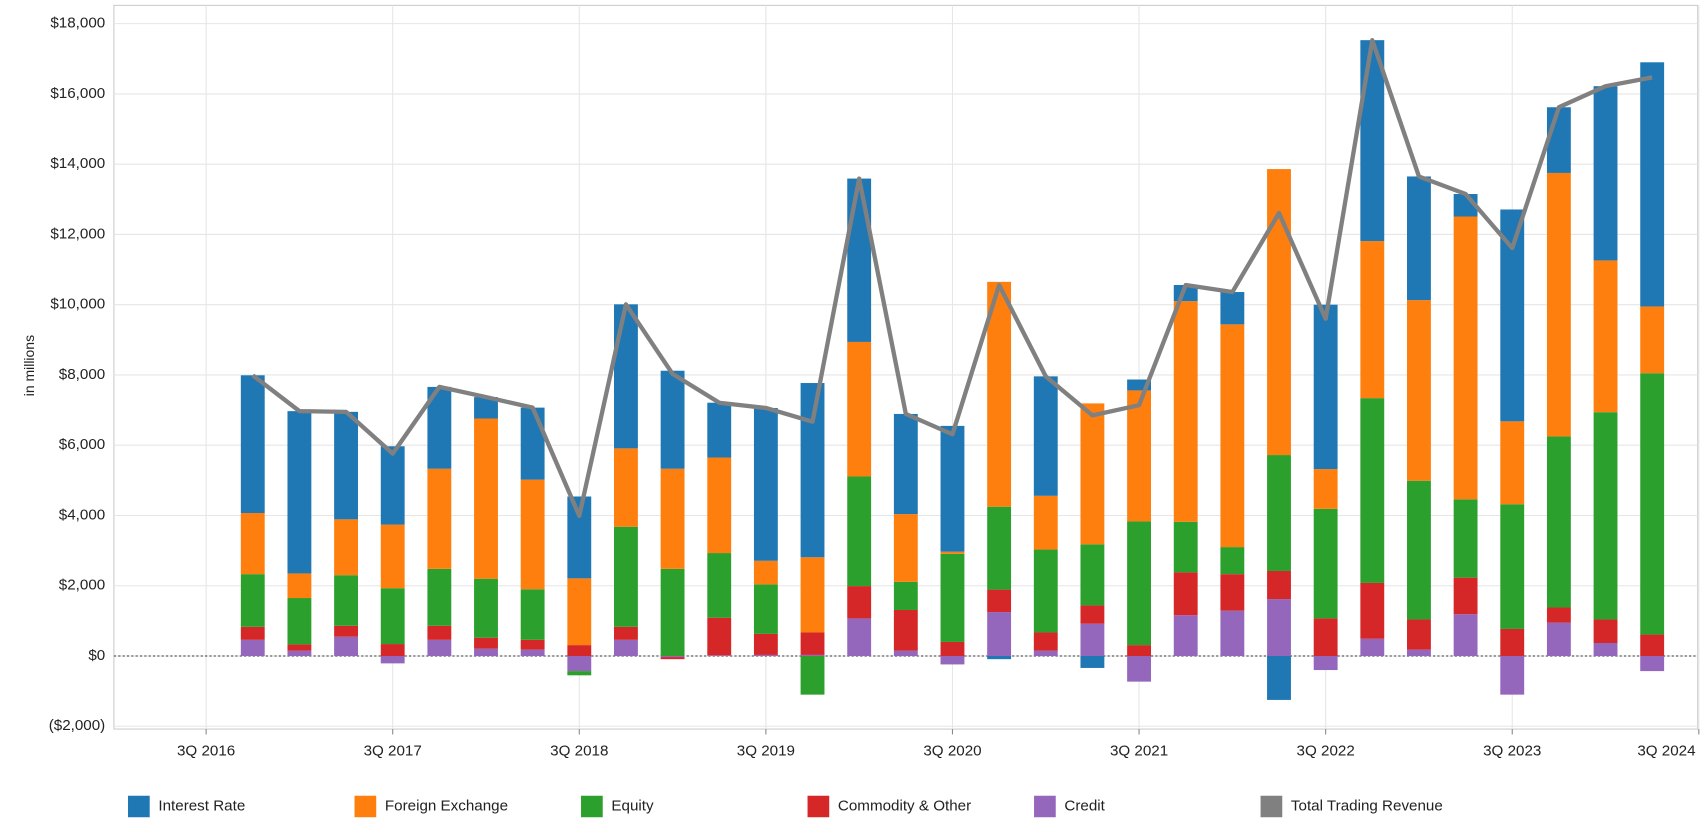 This screenshot has width=1701, height=828. I want to click on x-tick-label: 3Q 2023, so click(1512, 751).